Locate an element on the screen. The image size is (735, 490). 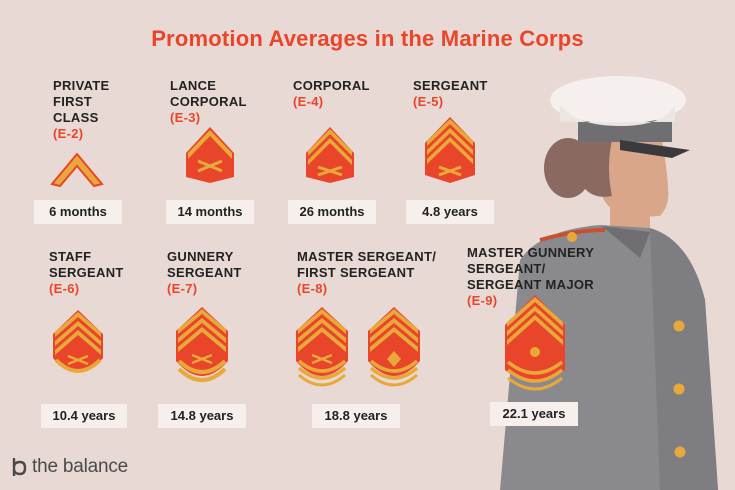
rank-name: MASTER SERGEANT/ FIRST SERGEANT is located at coordinates (367, 264).